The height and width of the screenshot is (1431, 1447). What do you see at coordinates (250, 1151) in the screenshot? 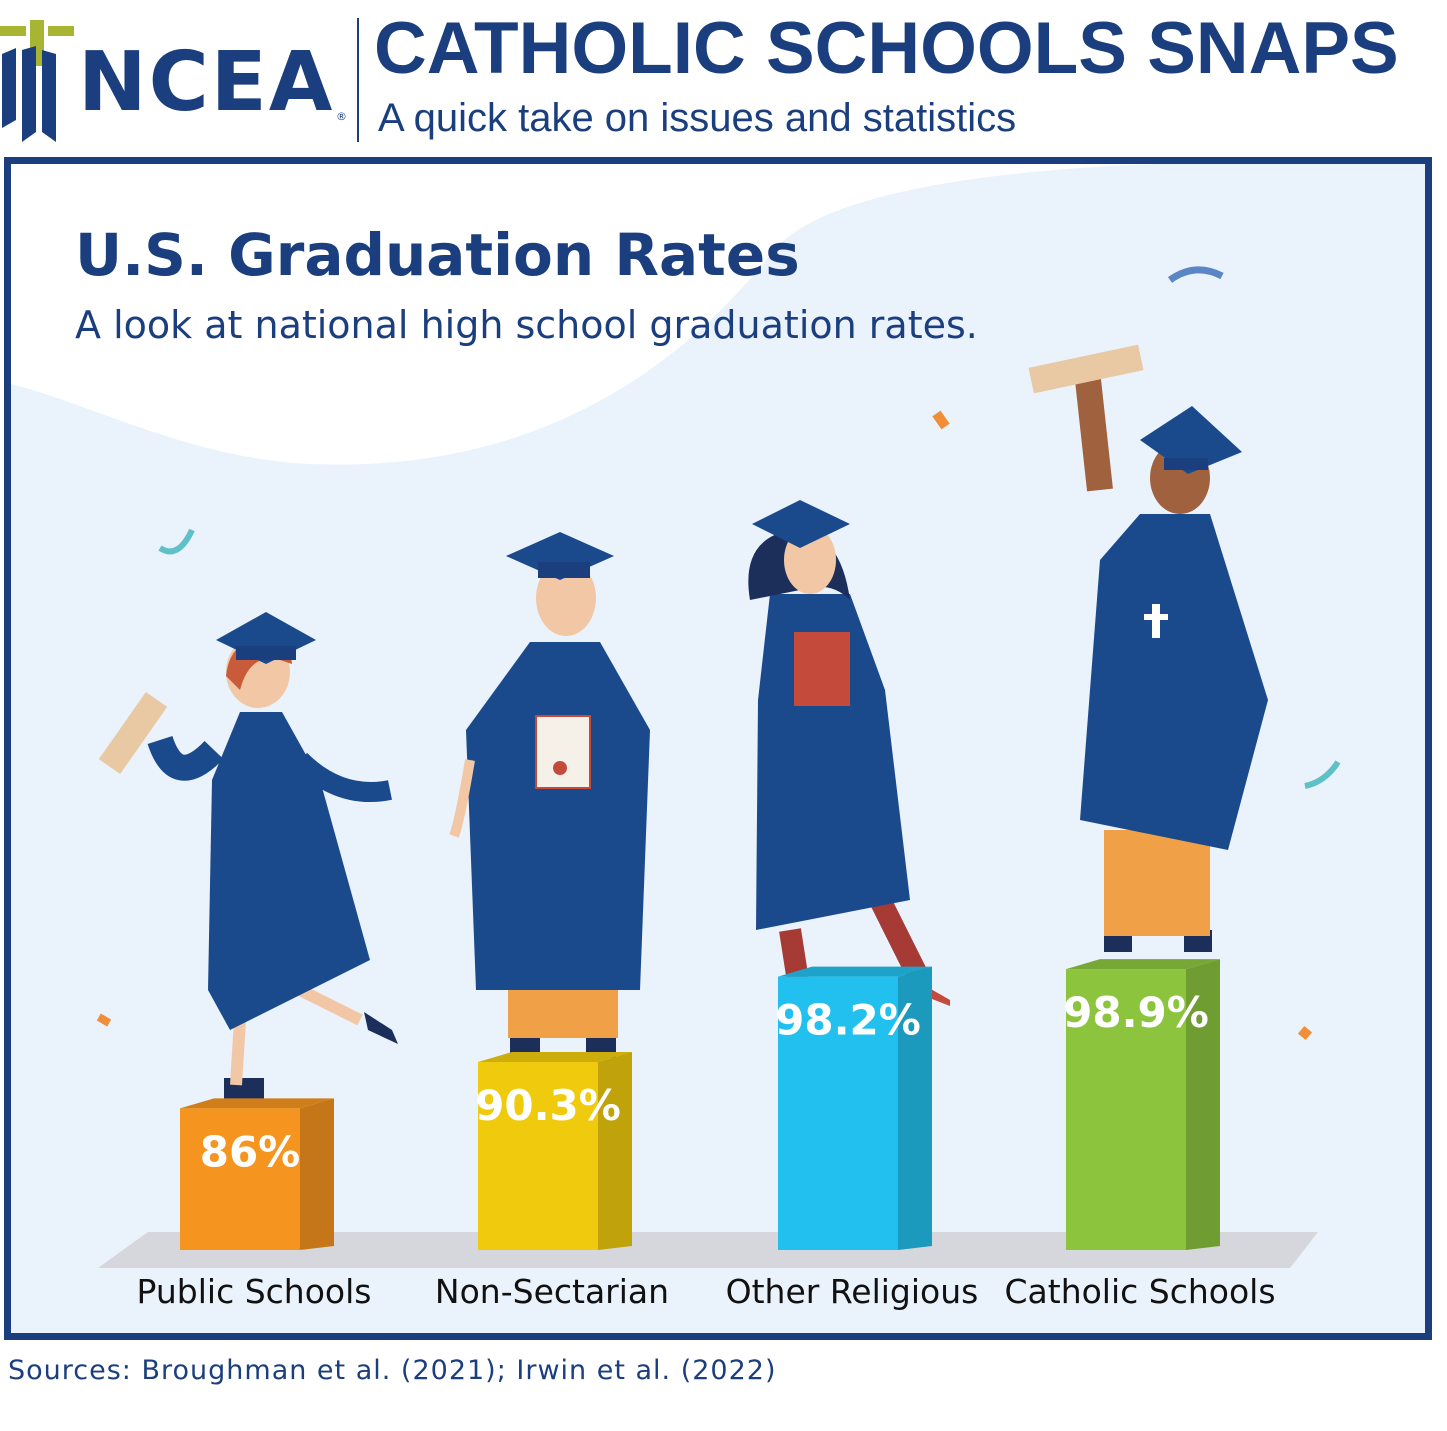
I see `bar-value-label: 86%` at bounding box center [250, 1151].